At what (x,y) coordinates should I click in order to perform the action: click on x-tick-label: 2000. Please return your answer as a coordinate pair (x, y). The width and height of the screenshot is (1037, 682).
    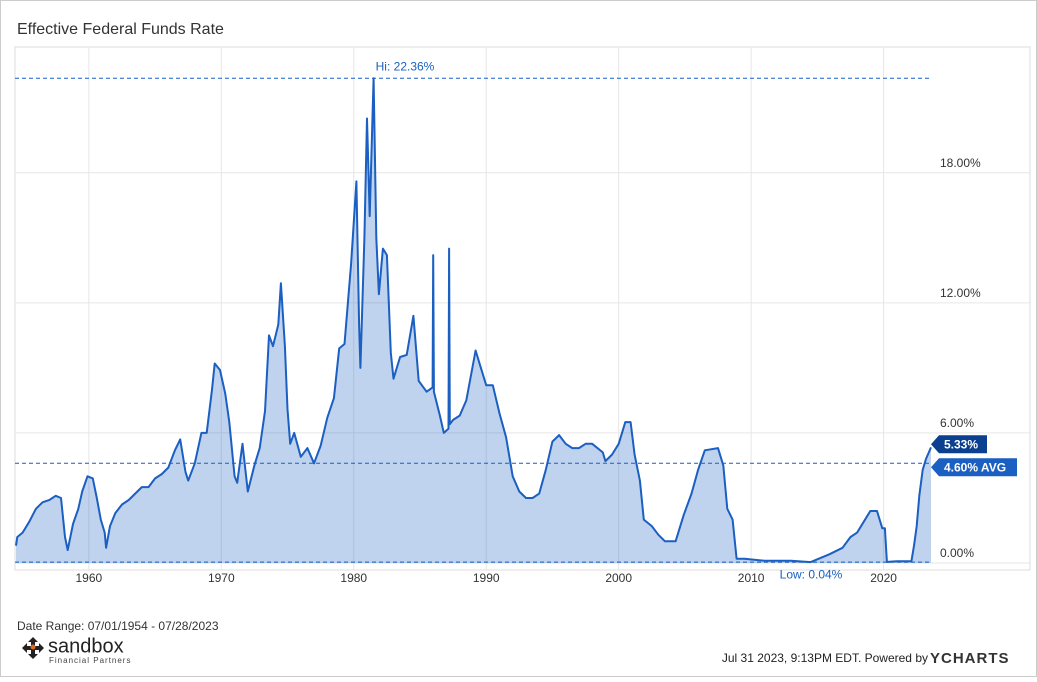
    Looking at the image, I should click on (618, 578).